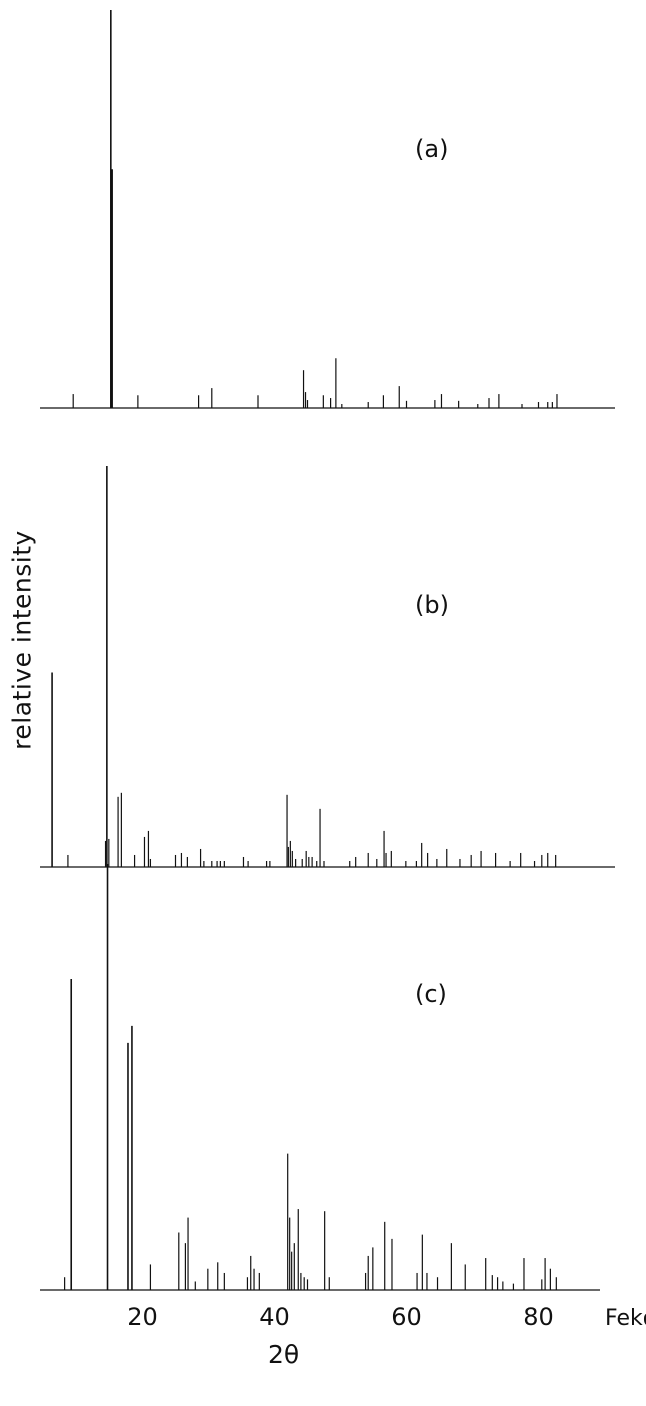  What do you see at coordinates (142, 1317) in the screenshot?
I see `x-tick-label: 20` at bounding box center [142, 1317].